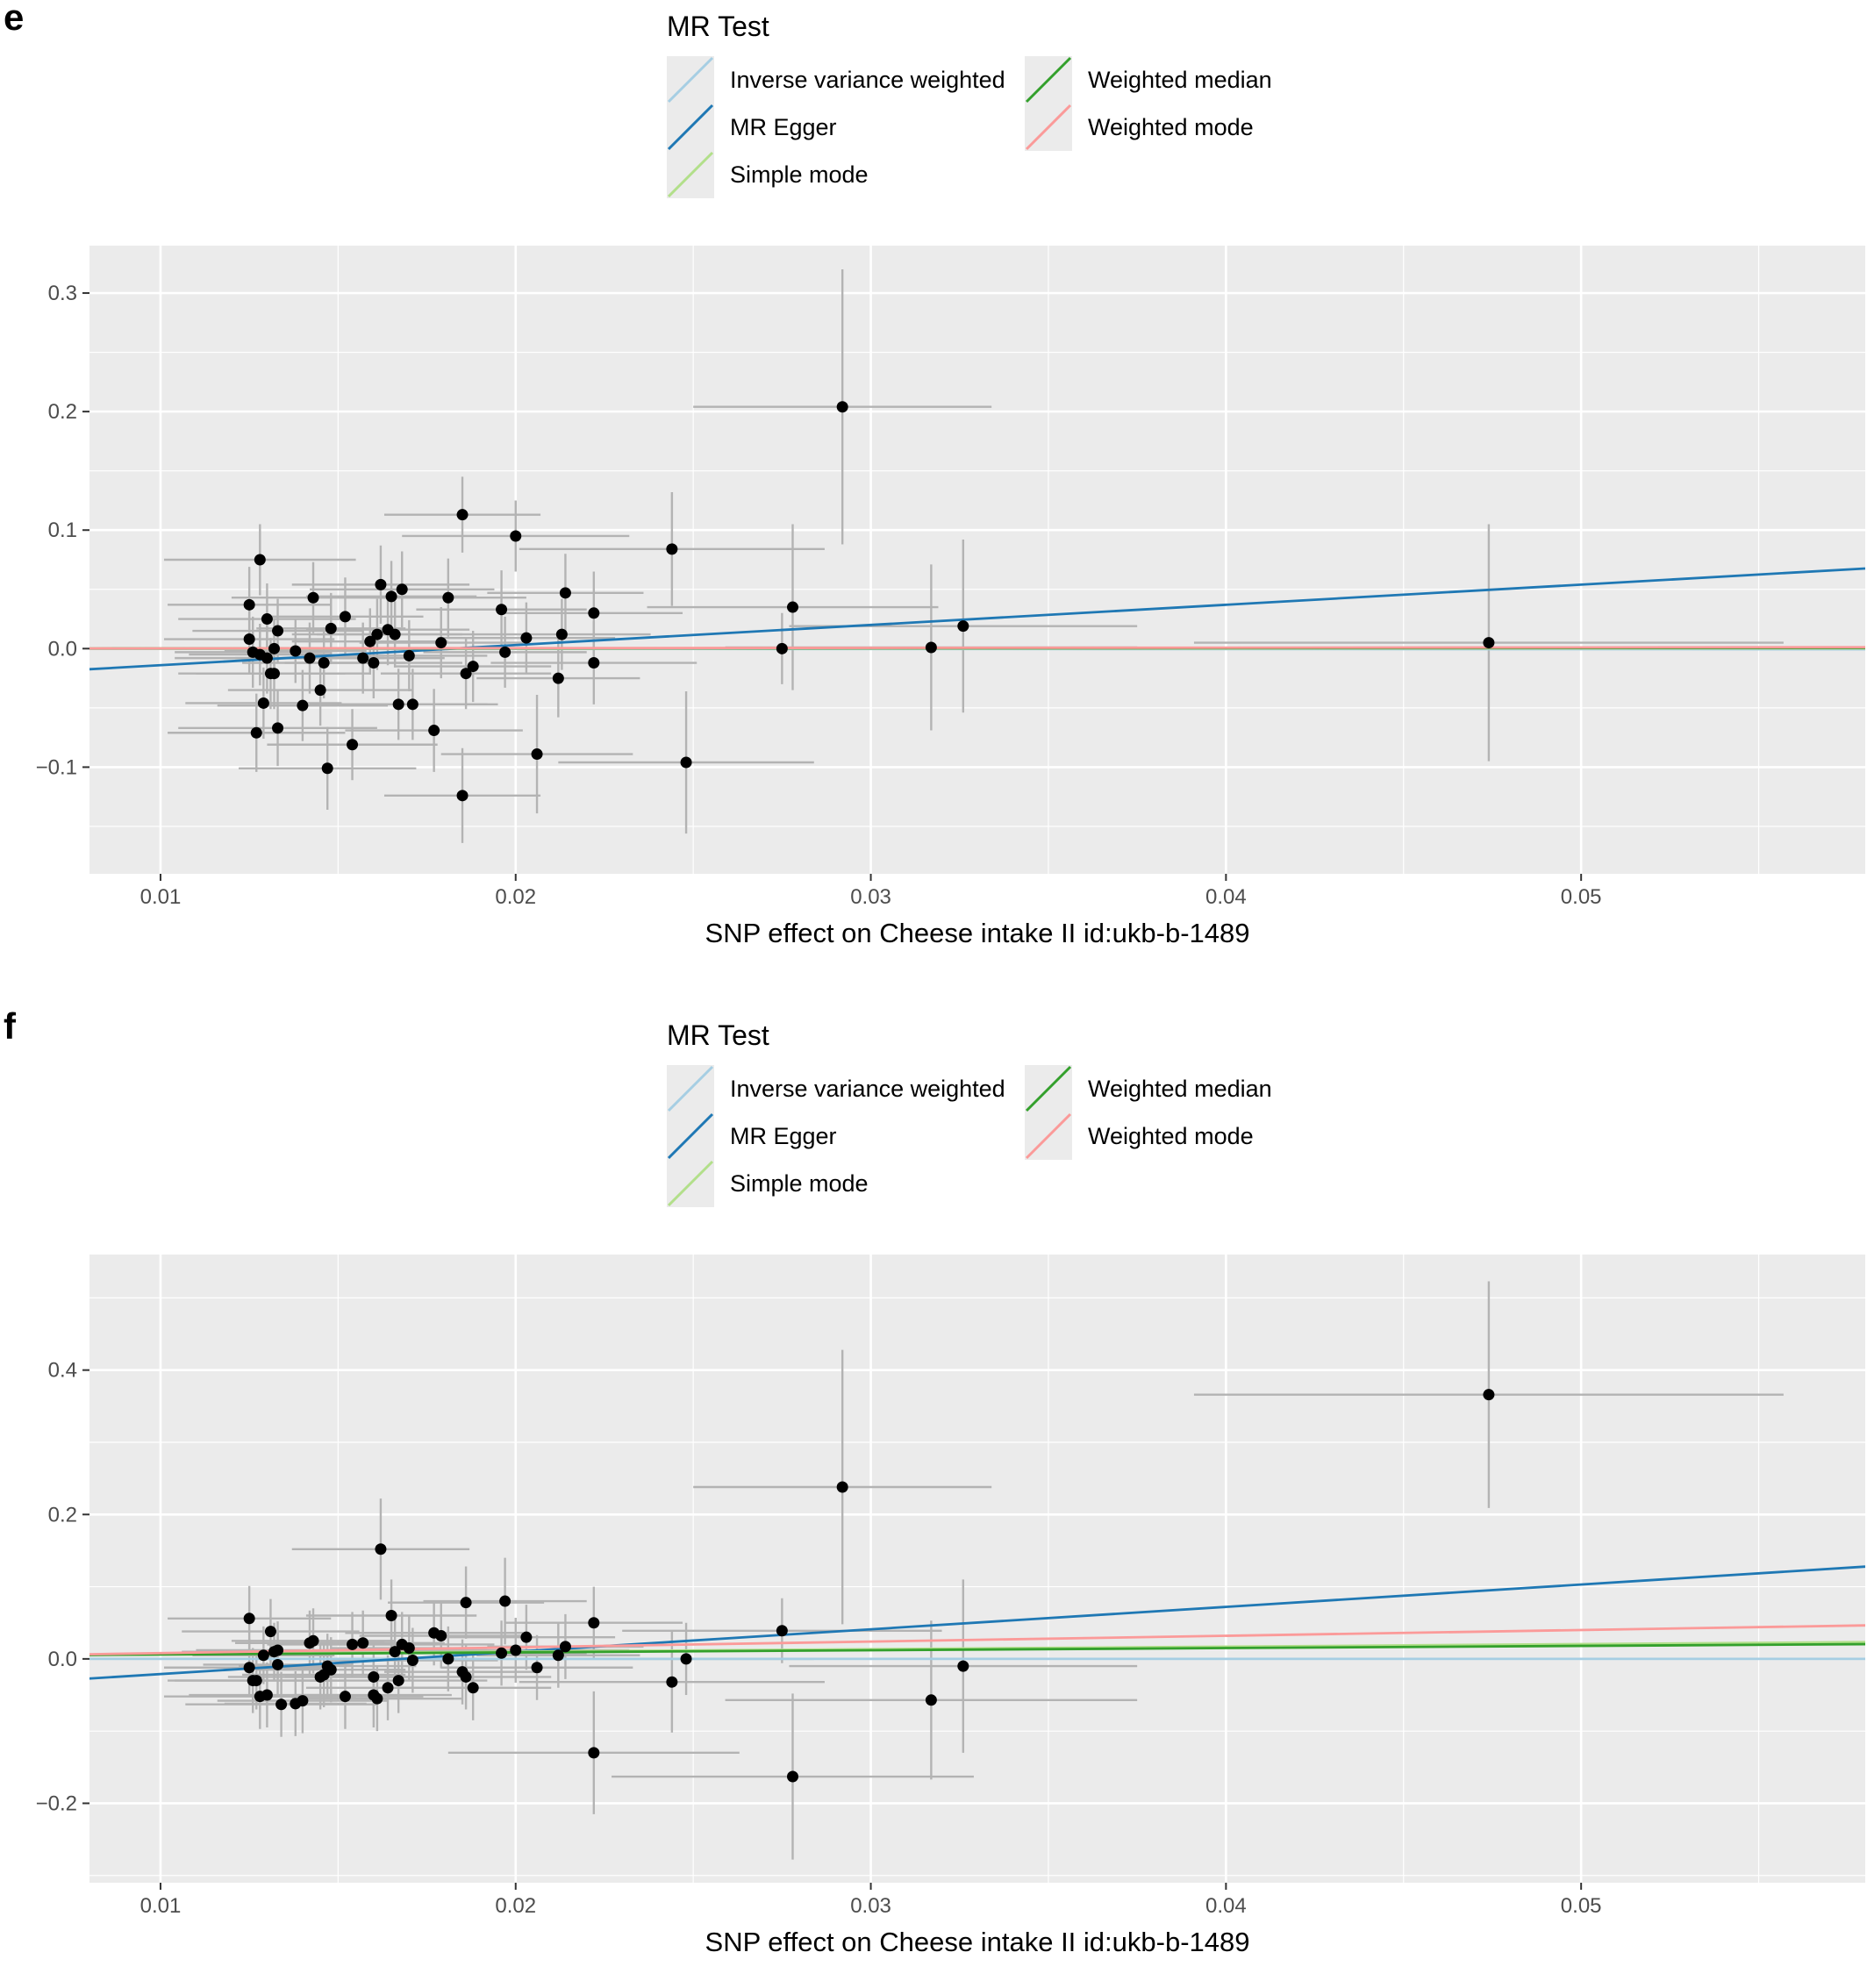 The height and width of the screenshot is (1988, 1867). I want to click on y-tick-label: −0.1, so click(57, 767).